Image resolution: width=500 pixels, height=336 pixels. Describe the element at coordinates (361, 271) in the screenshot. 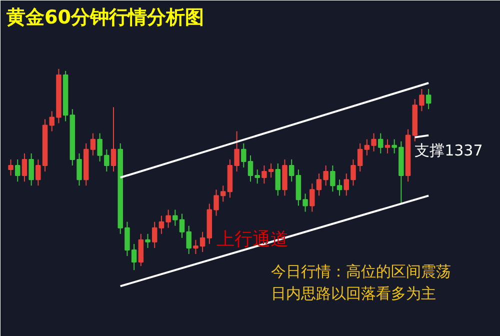

I see `annotation: 今日行情：高位的区间震荡` at that location.